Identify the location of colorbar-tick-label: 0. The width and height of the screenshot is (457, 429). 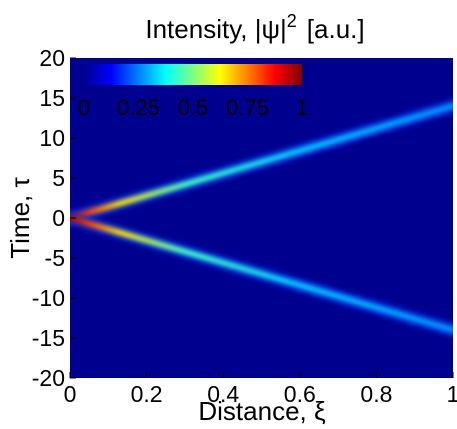
(84, 107).